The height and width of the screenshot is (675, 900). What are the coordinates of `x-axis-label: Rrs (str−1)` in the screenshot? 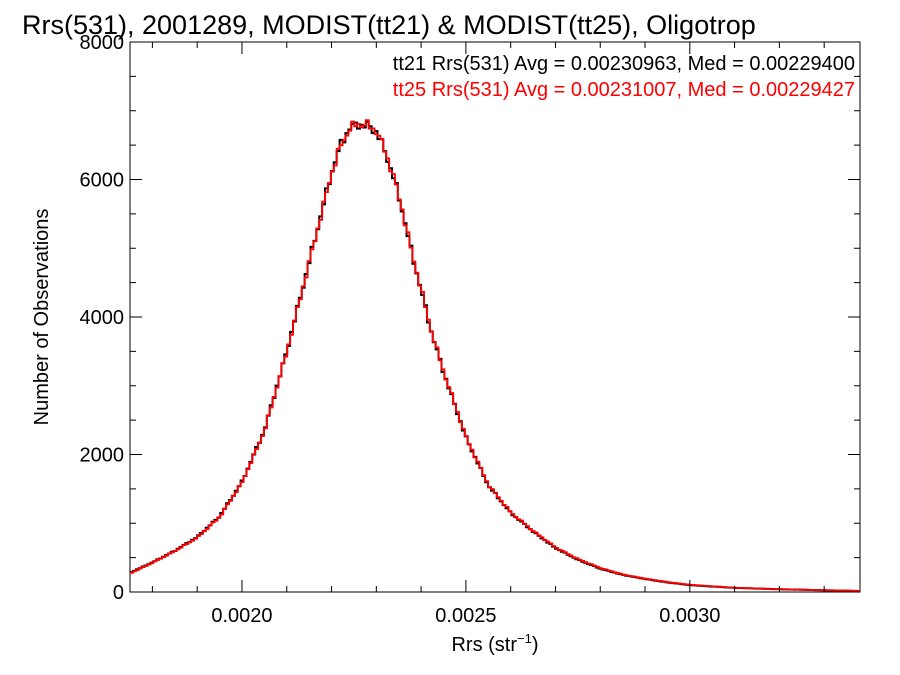 It's located at (494, 643).